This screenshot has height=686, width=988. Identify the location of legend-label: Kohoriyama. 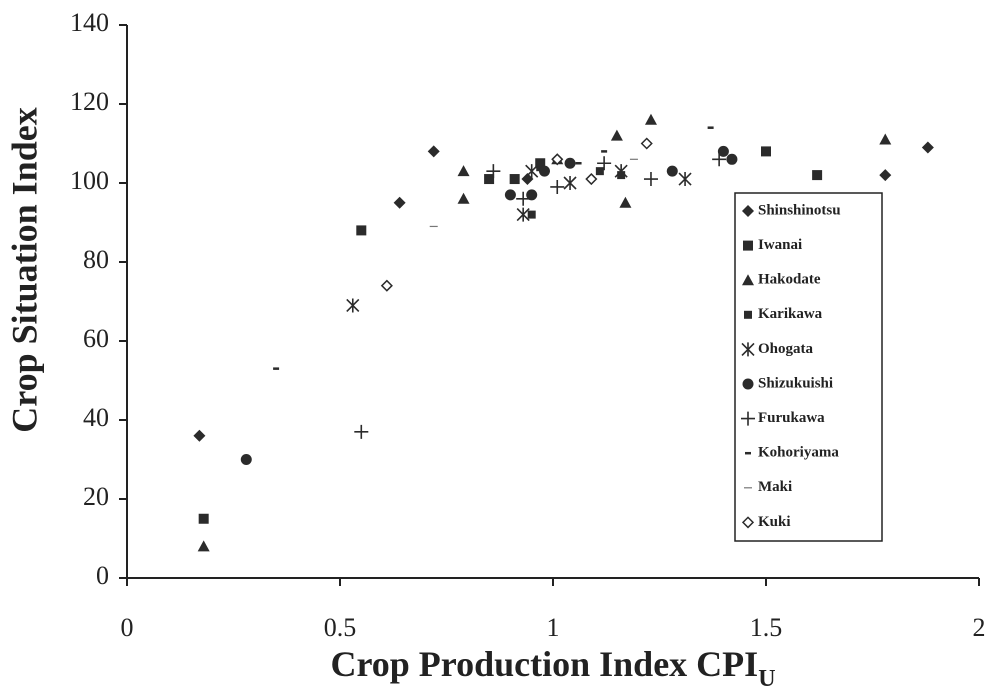
(798, 453).